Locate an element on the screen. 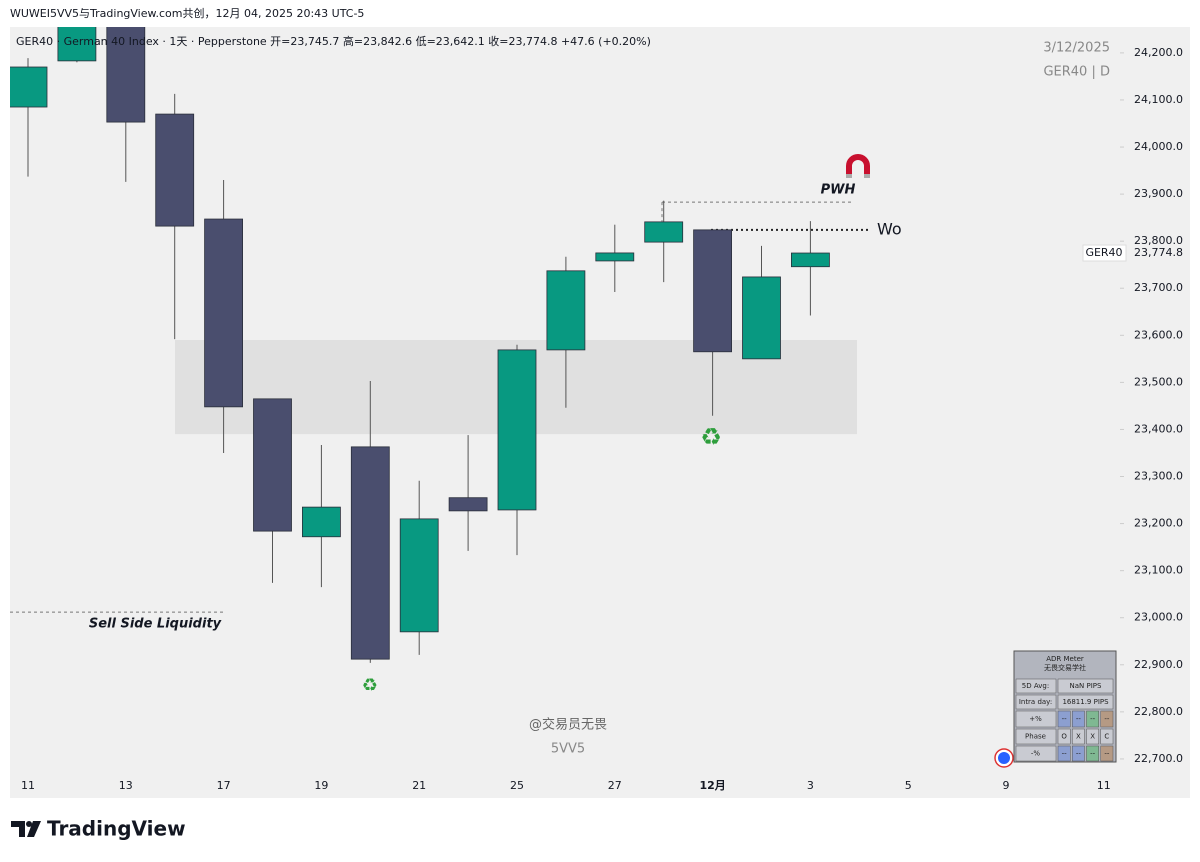 The width and height of the screenshot is (1200, 862). recycle-icon: ♻ is located at coordinates (711, 437).